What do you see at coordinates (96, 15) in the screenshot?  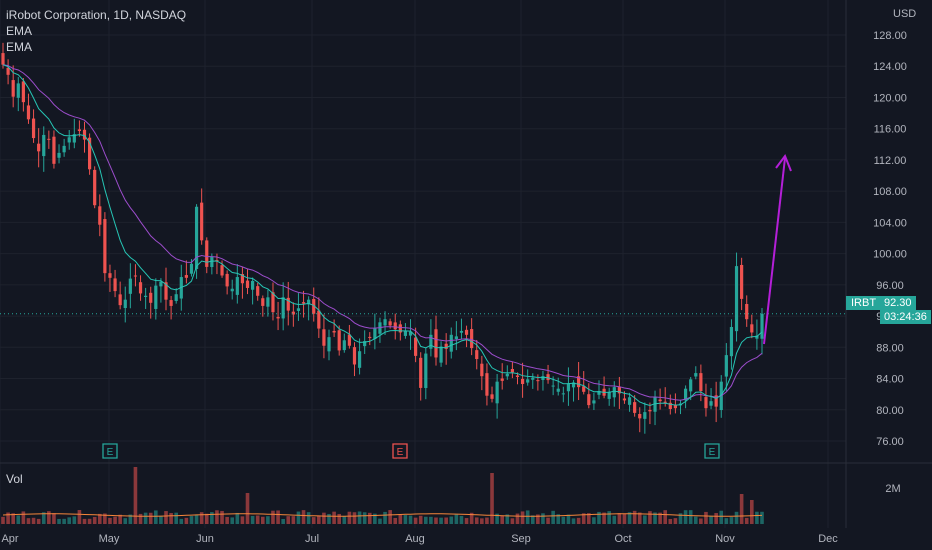 I see `symbol-title: iRobot Corporation, 1D, NASDAQ` at bounding box center [96, 15].